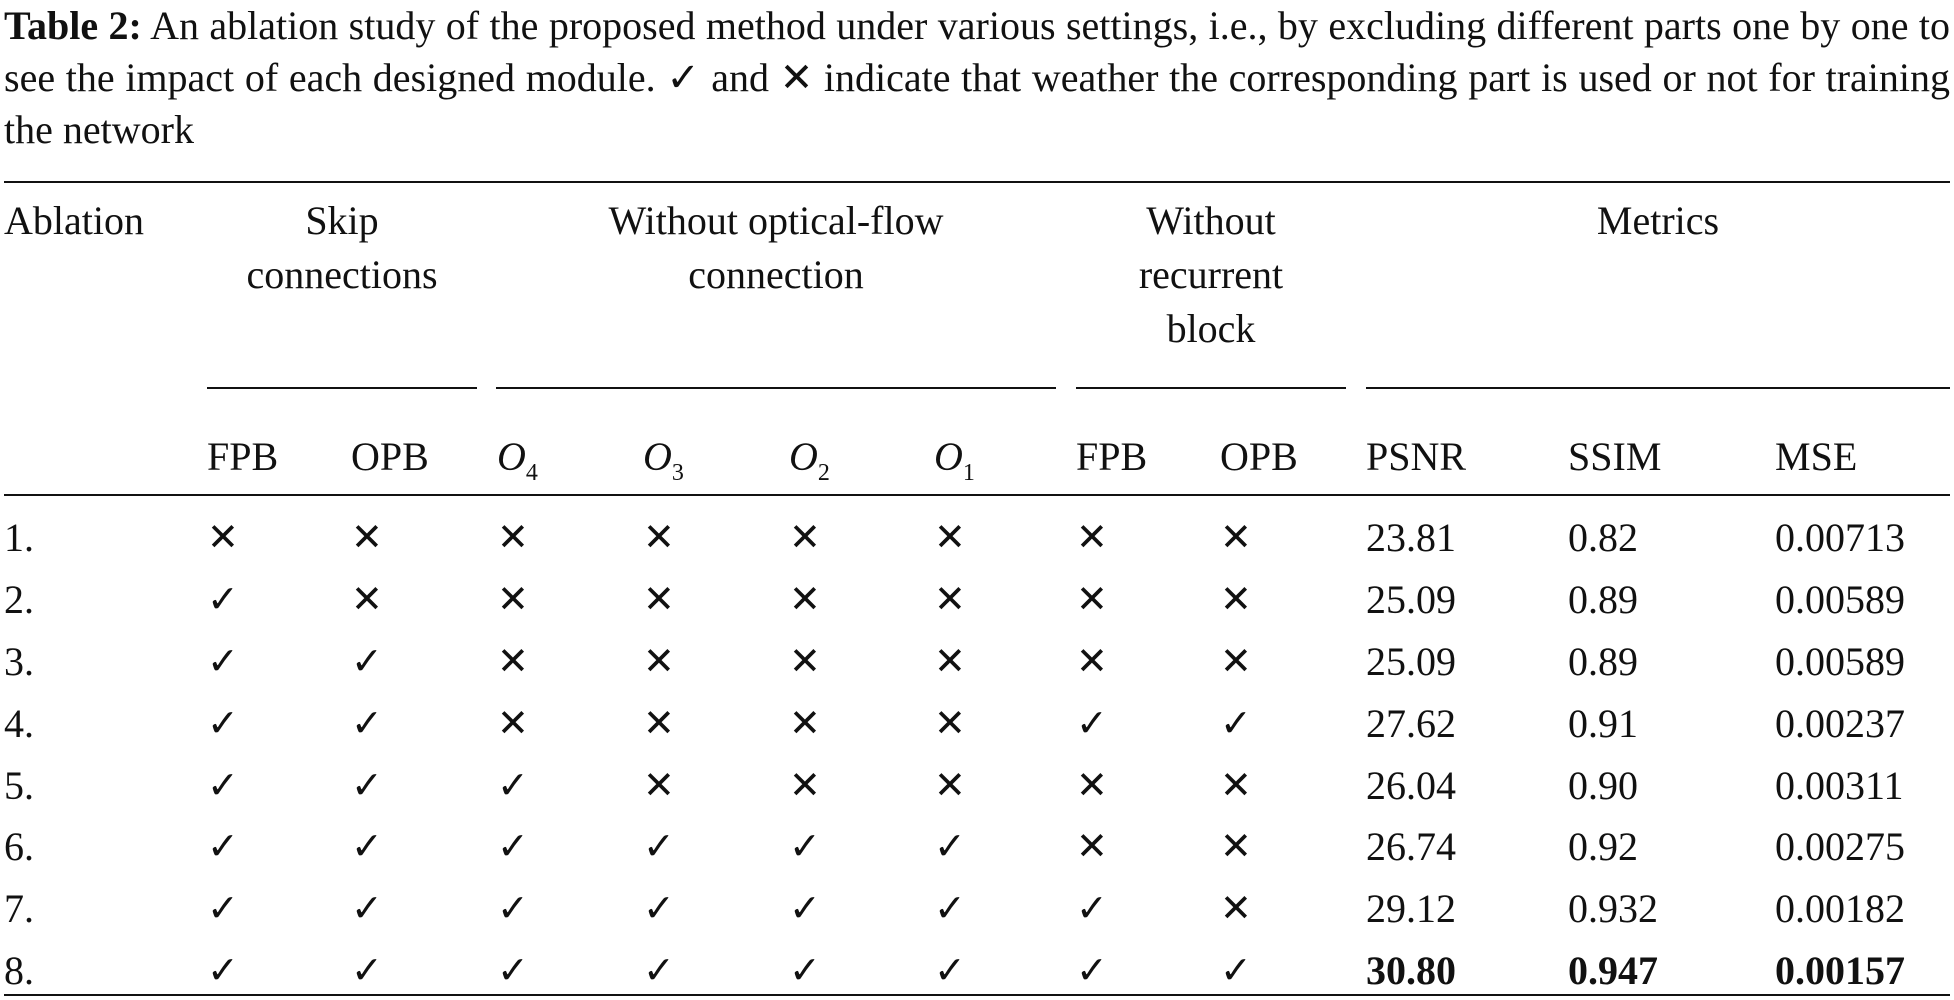 This screenshot has height=1000, width=1954. I want to click on cell-ssim: 0.89, so click(1603, 661).